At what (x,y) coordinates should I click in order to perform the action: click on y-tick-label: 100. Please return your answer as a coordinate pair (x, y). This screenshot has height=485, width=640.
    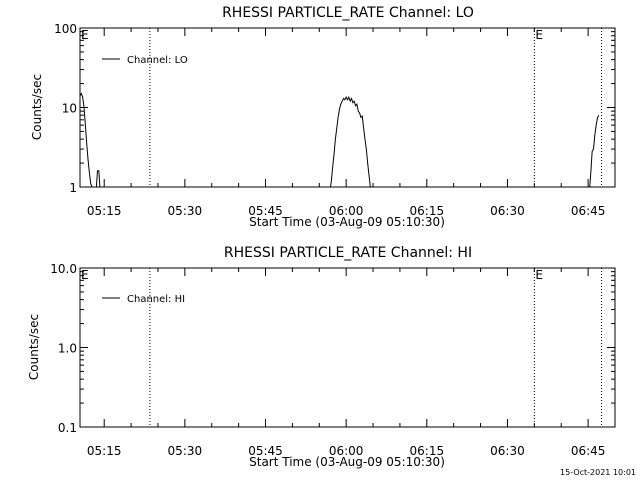
    Looking at the image, I should click on (65, 29).